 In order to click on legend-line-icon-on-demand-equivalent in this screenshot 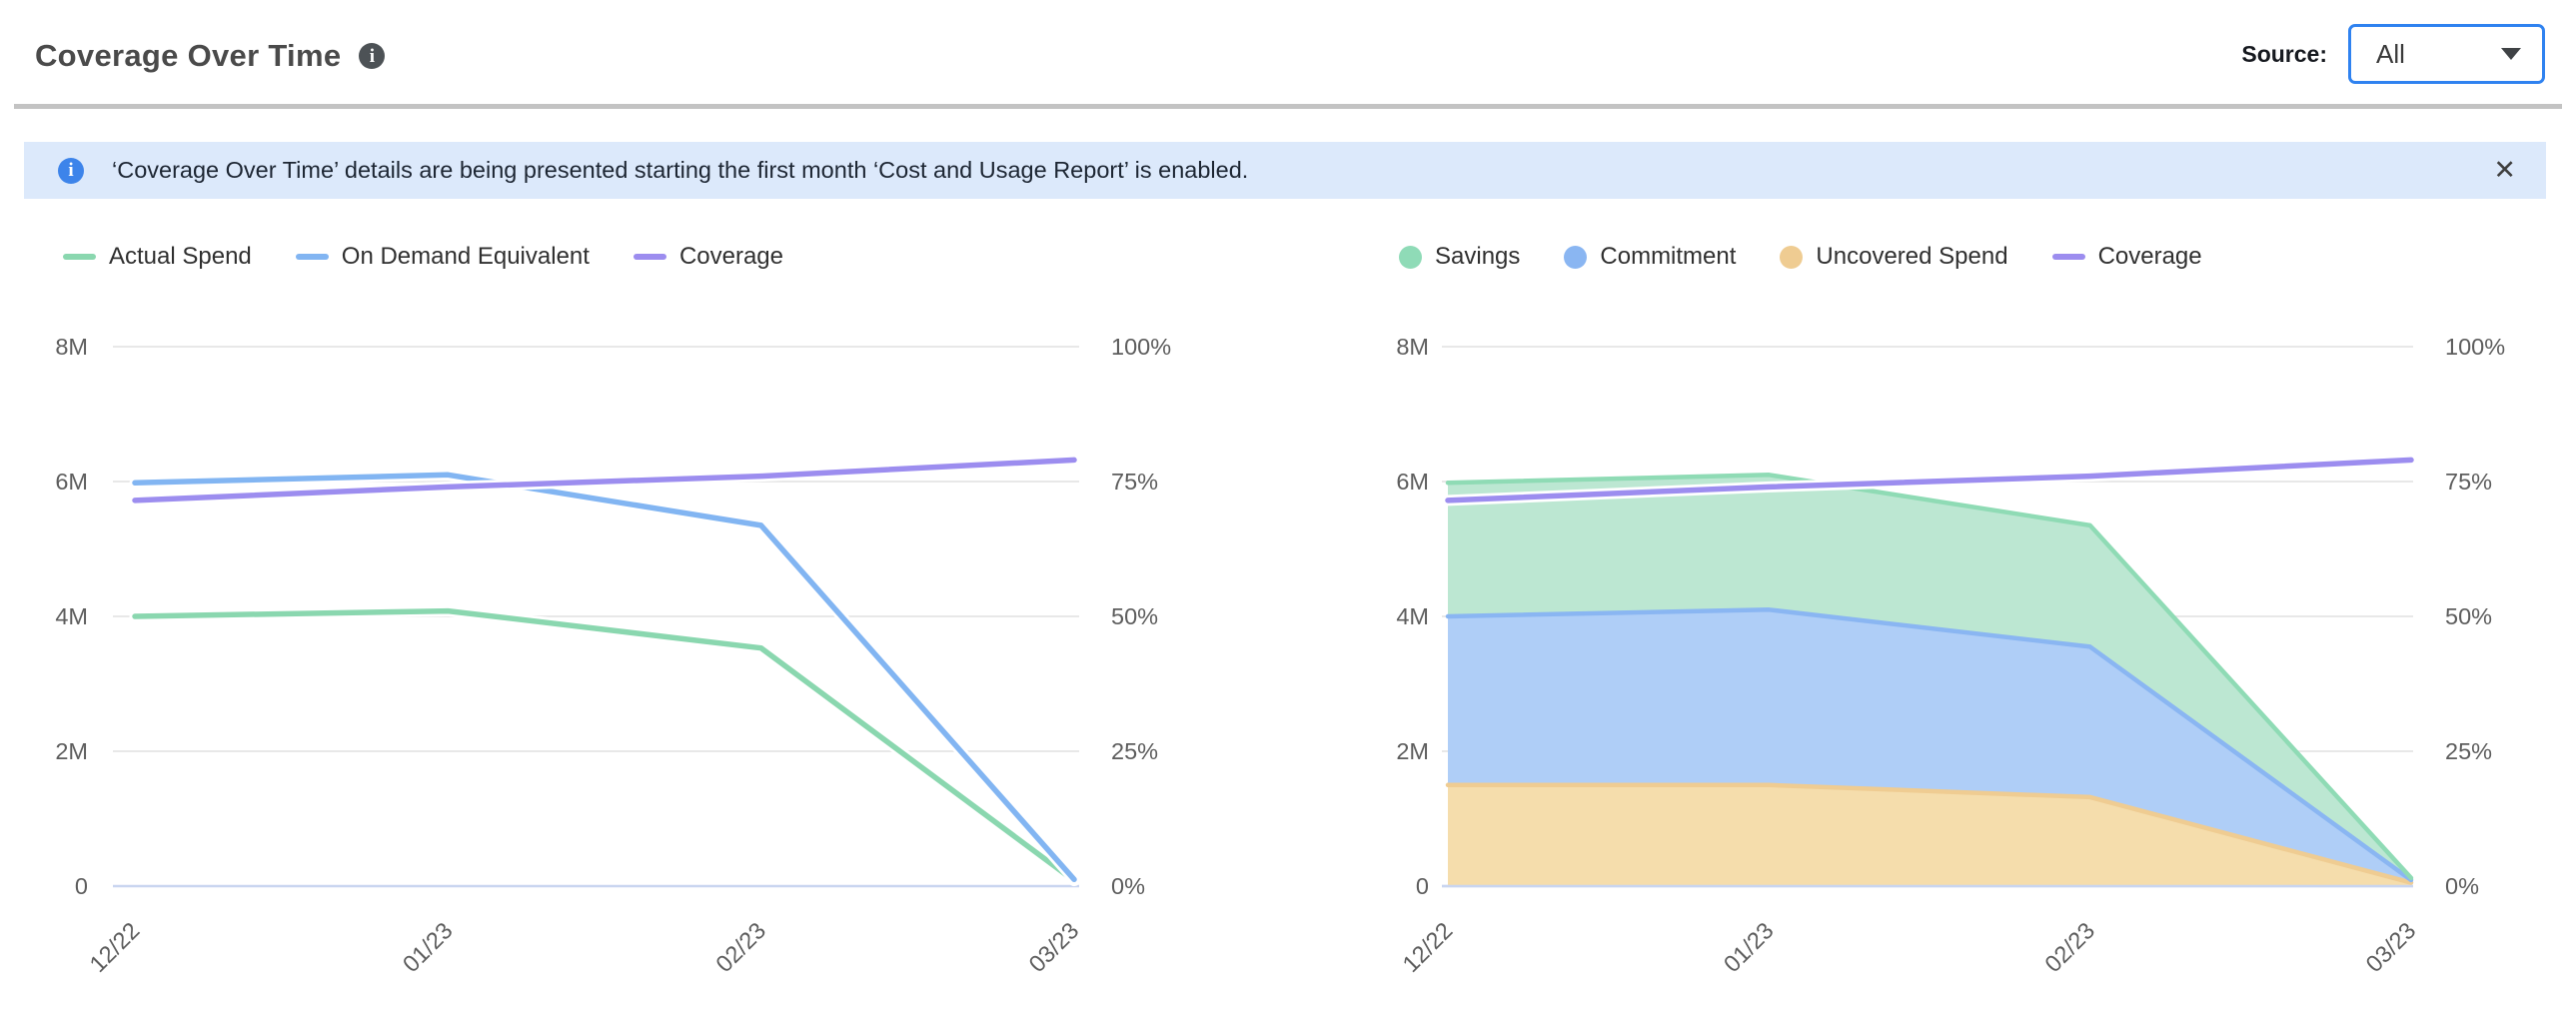, I will do `click(312, 257)`.